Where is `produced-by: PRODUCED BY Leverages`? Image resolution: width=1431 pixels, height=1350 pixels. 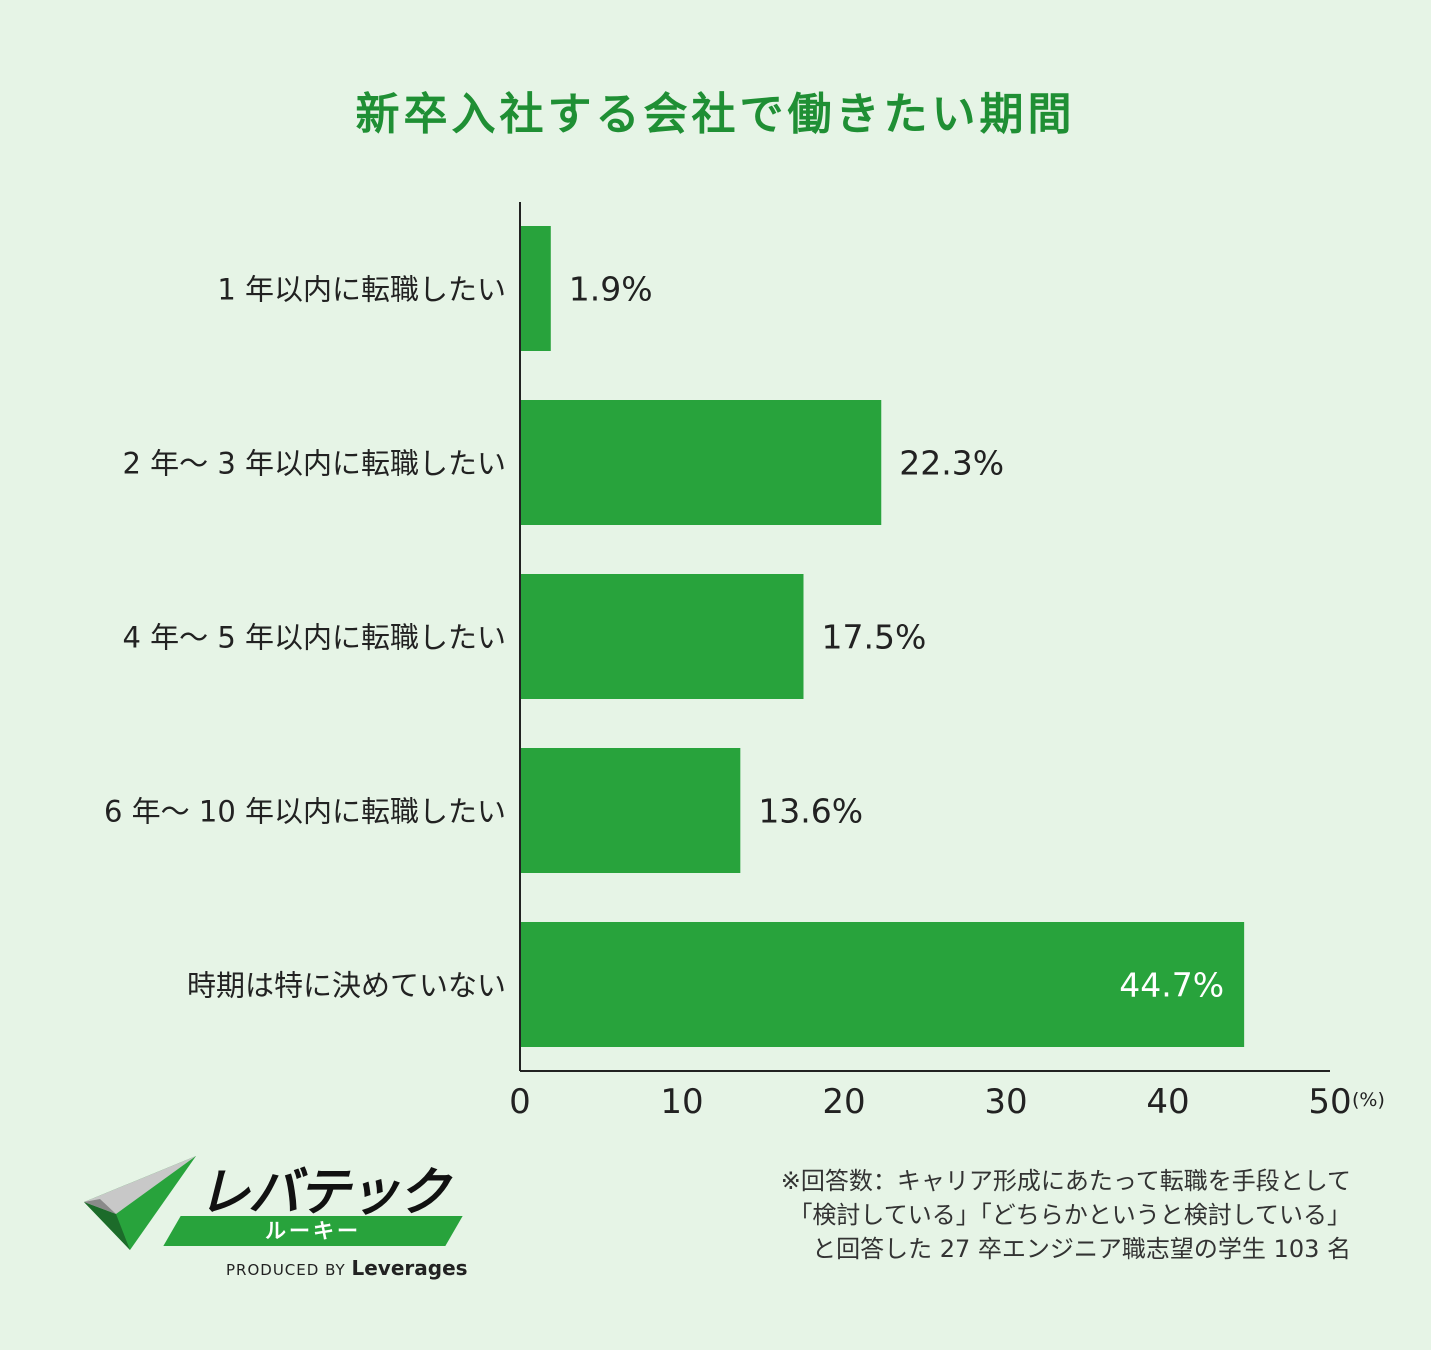 produced-by: PRODUCED BY Leverages is located at coordinates (347, 1268).